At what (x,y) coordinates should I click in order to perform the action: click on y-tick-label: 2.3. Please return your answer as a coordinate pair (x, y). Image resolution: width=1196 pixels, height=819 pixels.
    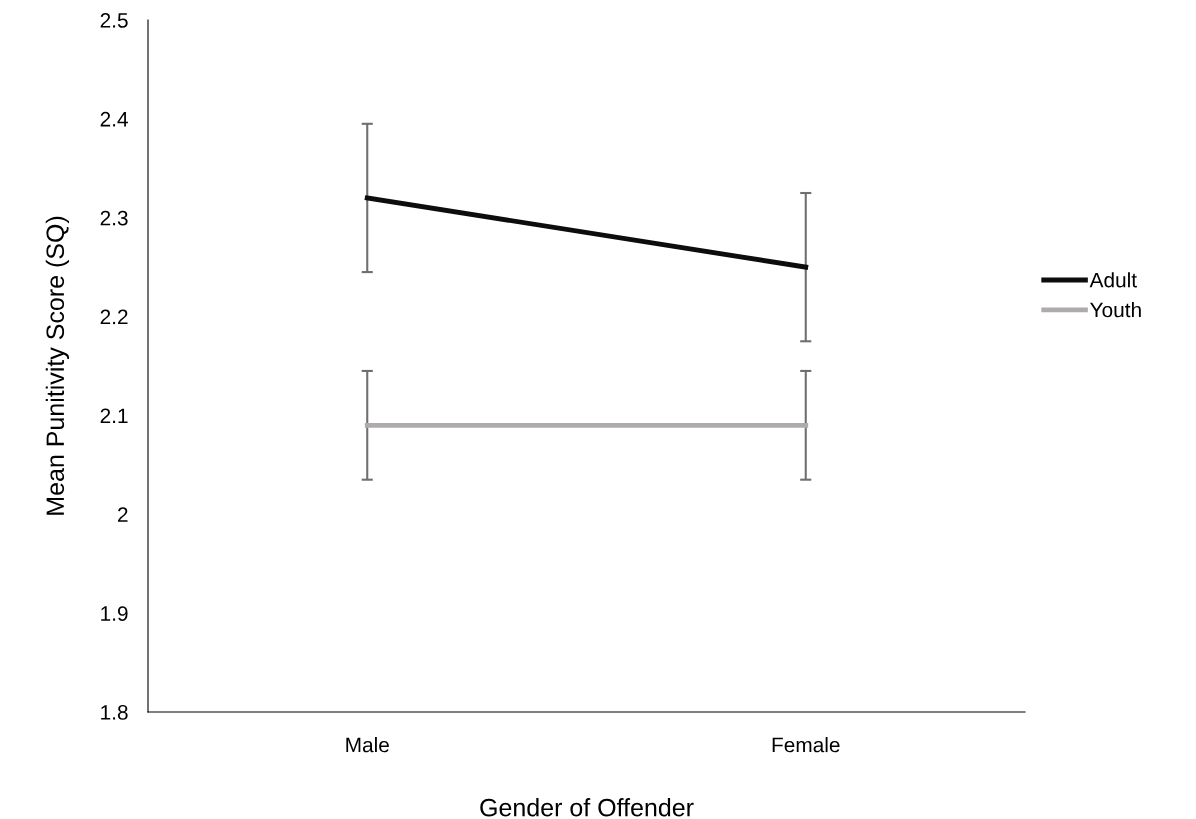
    Looking at the image, I should click on (114, 218).